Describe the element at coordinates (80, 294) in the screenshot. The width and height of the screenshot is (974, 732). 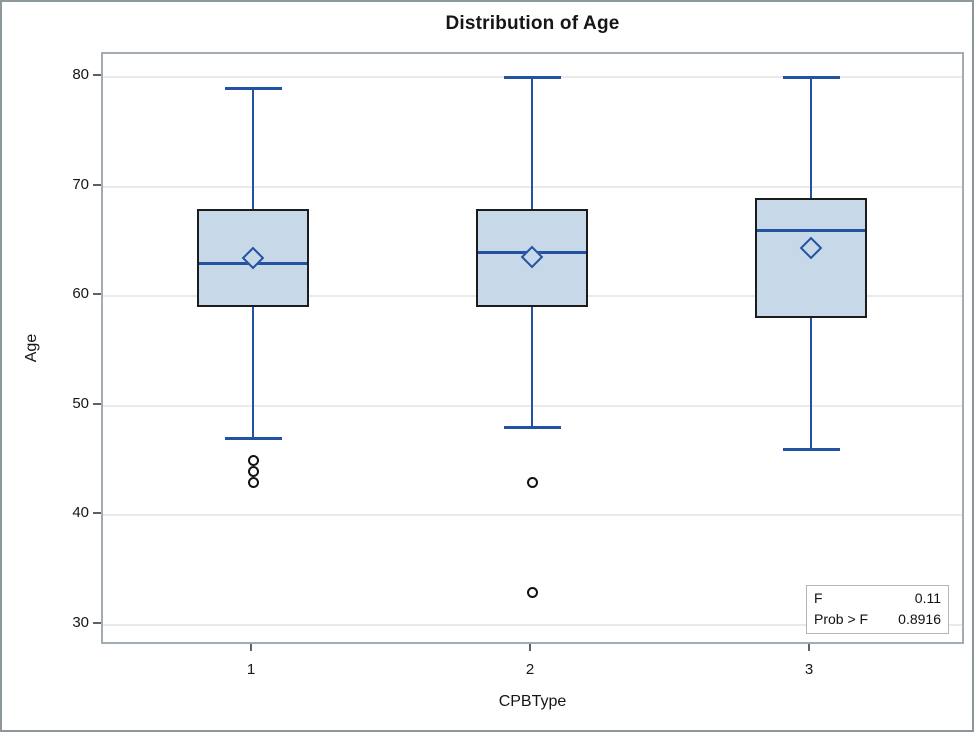
I see `y-tick-label: 60` at that location.